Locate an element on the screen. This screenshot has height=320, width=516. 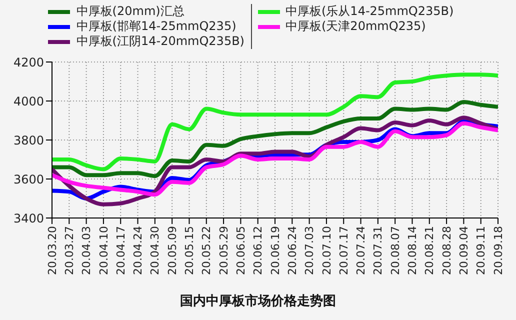
legend-label: 中厚板(江阴14-20mmQ235B) is located at coordinates (160, 41).